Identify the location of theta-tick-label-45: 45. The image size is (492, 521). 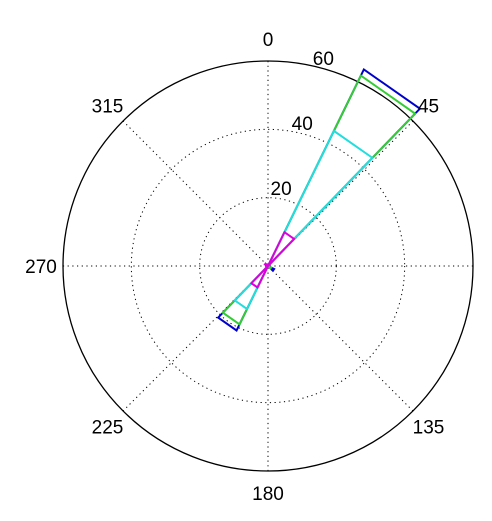
(428, 106).